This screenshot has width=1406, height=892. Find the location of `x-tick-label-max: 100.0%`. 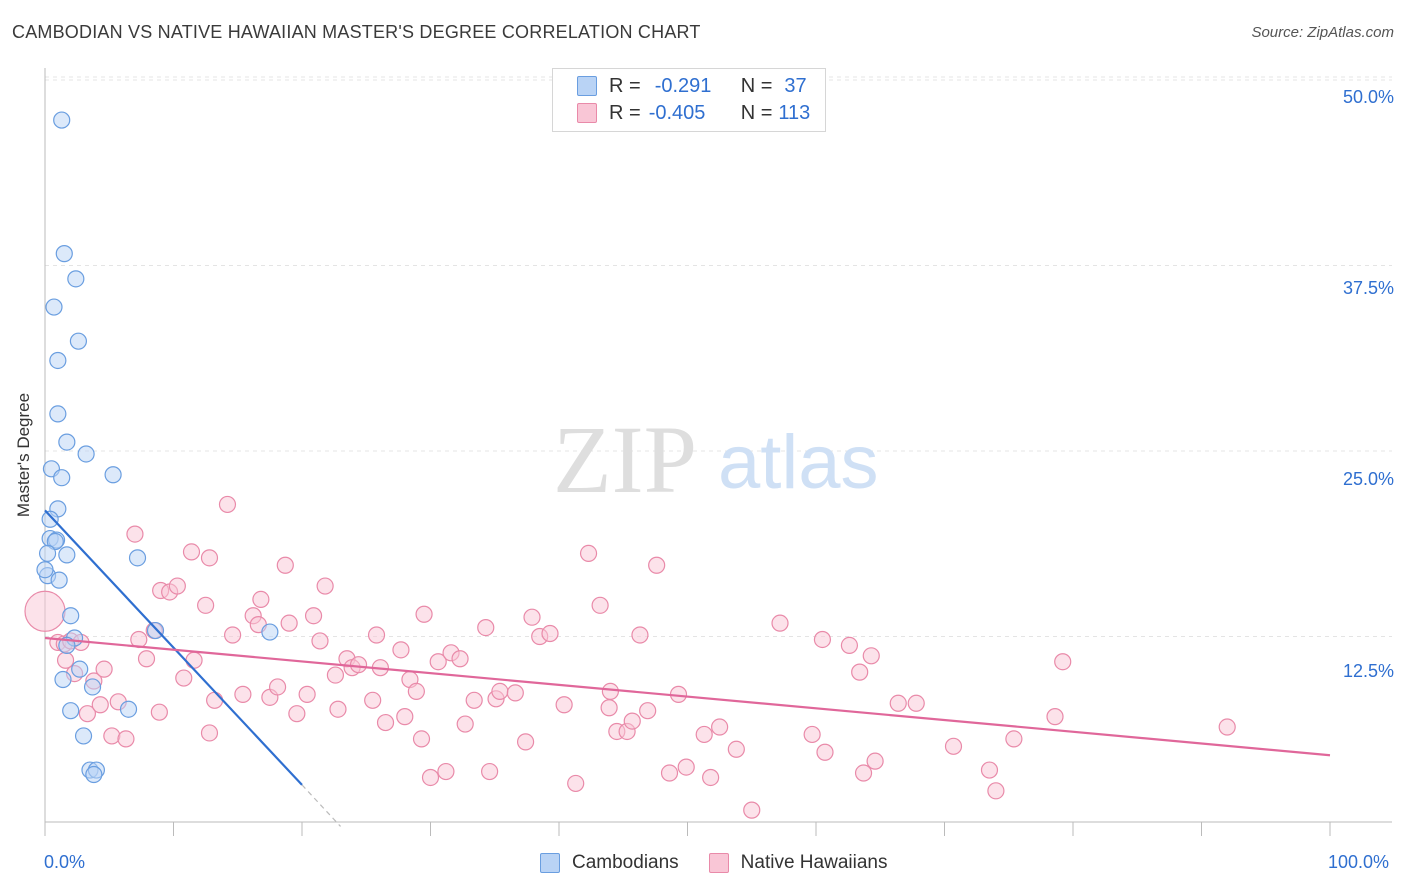

x-tick-label-max: 100.0% is located at coordinates (1359, 862).